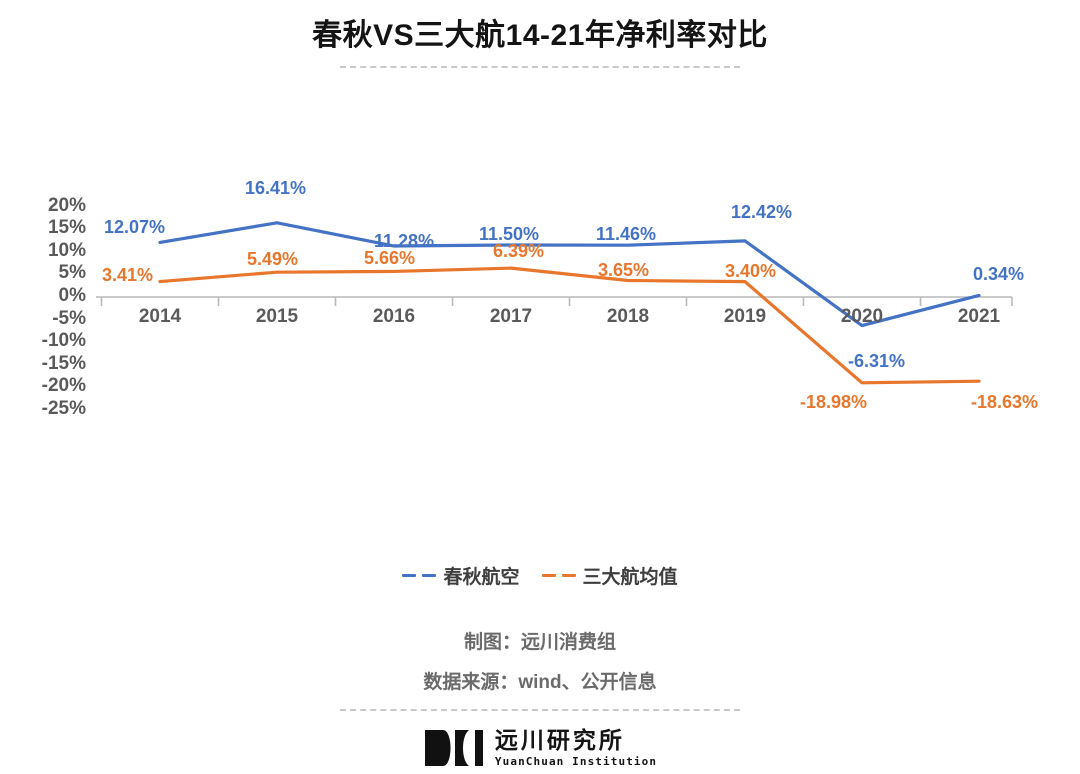 The height and width of the screenshot is (774, 1080). What do you see at coordinates (762, 211) in the screenshot?
I see `data-label: 12.42%` at bounding box center [762, 211].